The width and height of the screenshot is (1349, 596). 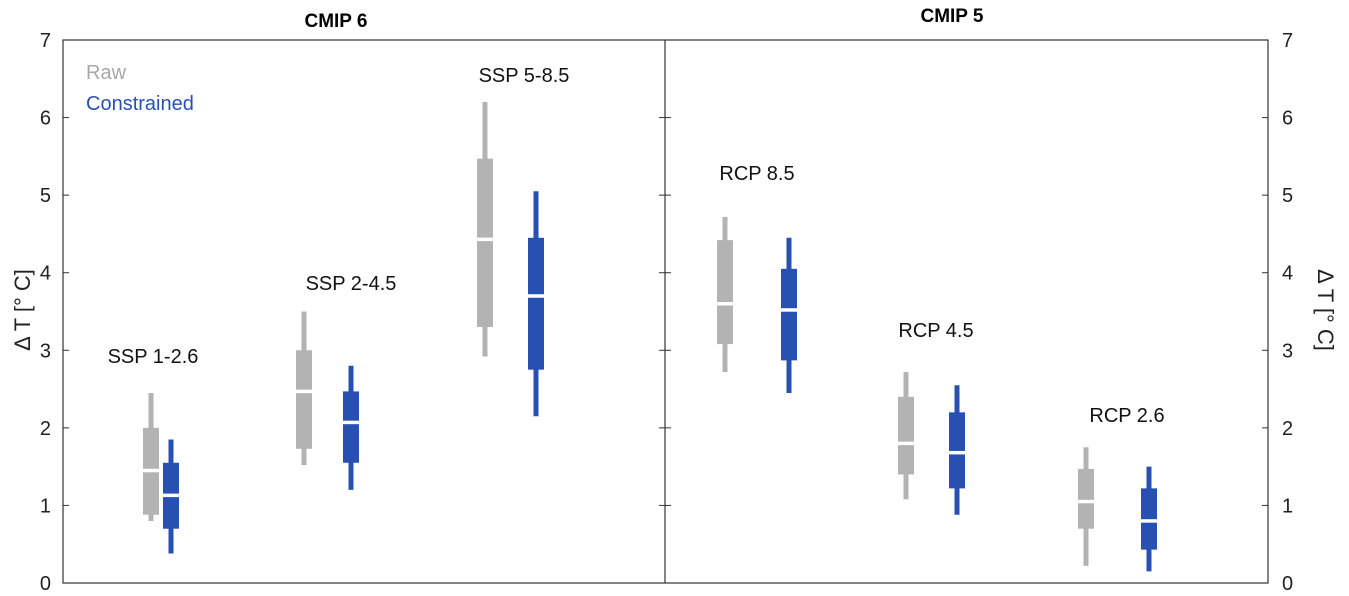 What do you see at coordinates (335, 21) in the screenshot?
I see `panel-title-left: CMIP 6` at bounding box center [335, 21].